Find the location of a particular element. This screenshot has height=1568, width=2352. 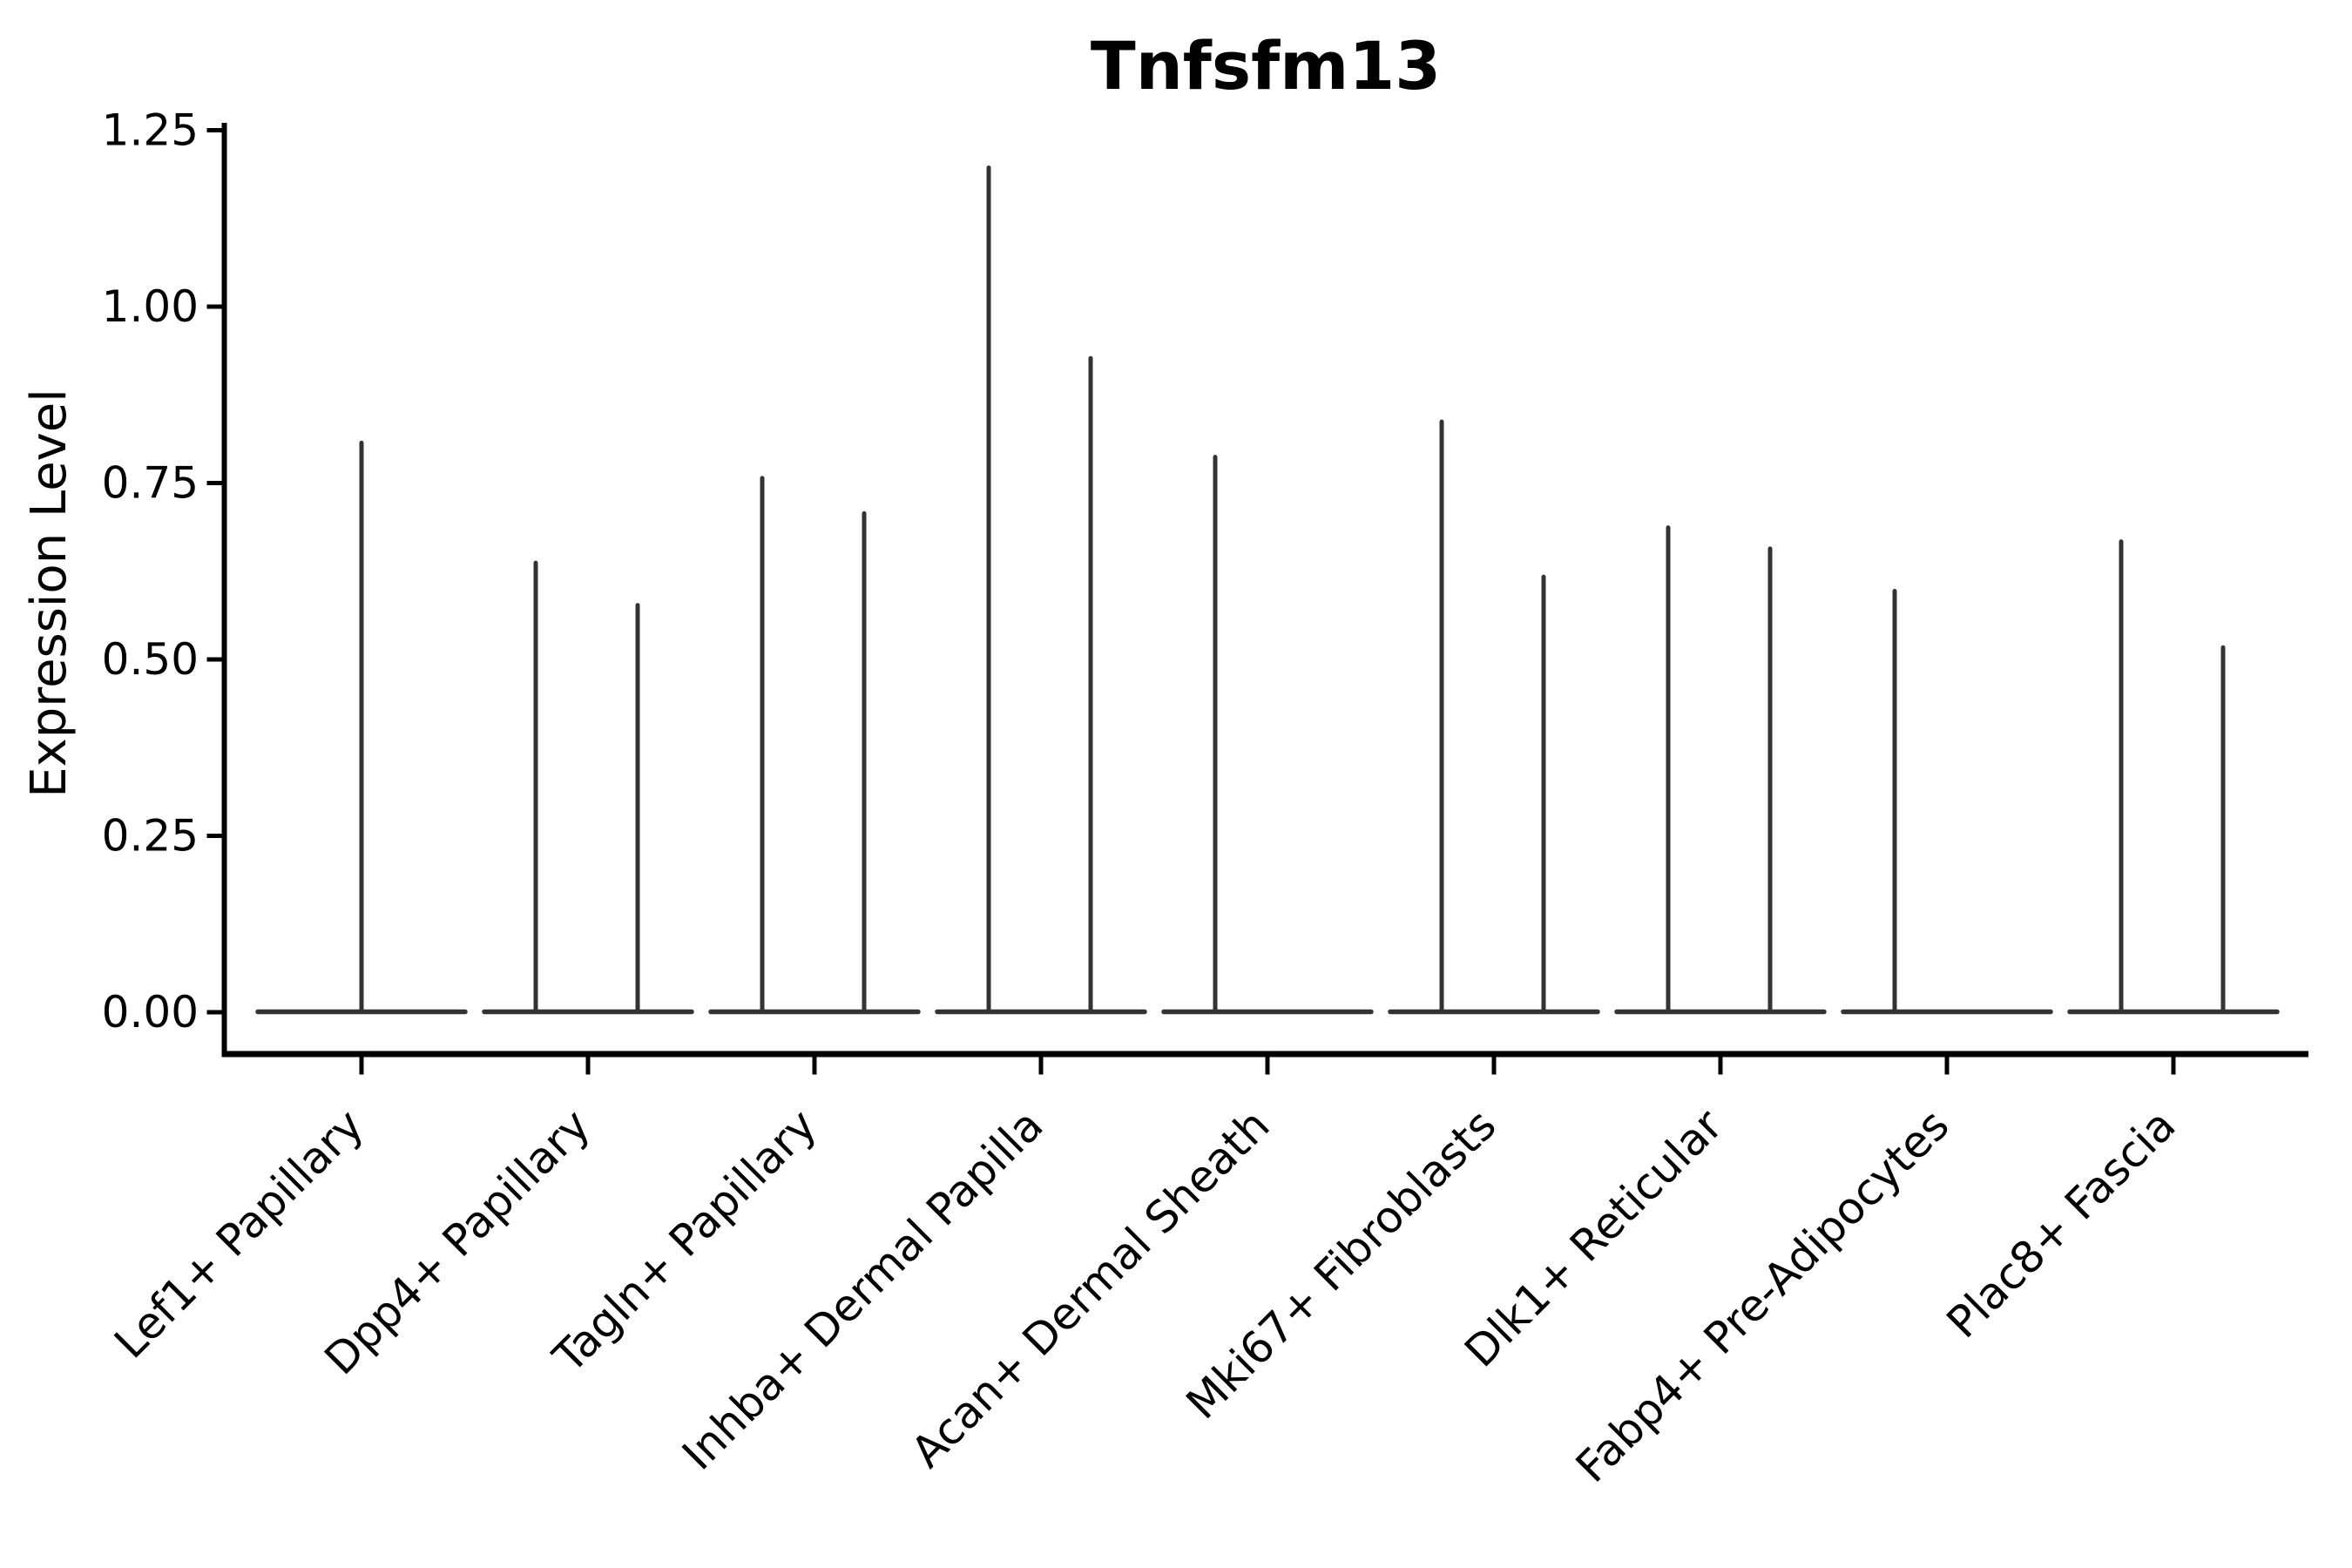

x-tick-label: Inhba+ Dermal Papilla is located at coordinates (862, 1289).